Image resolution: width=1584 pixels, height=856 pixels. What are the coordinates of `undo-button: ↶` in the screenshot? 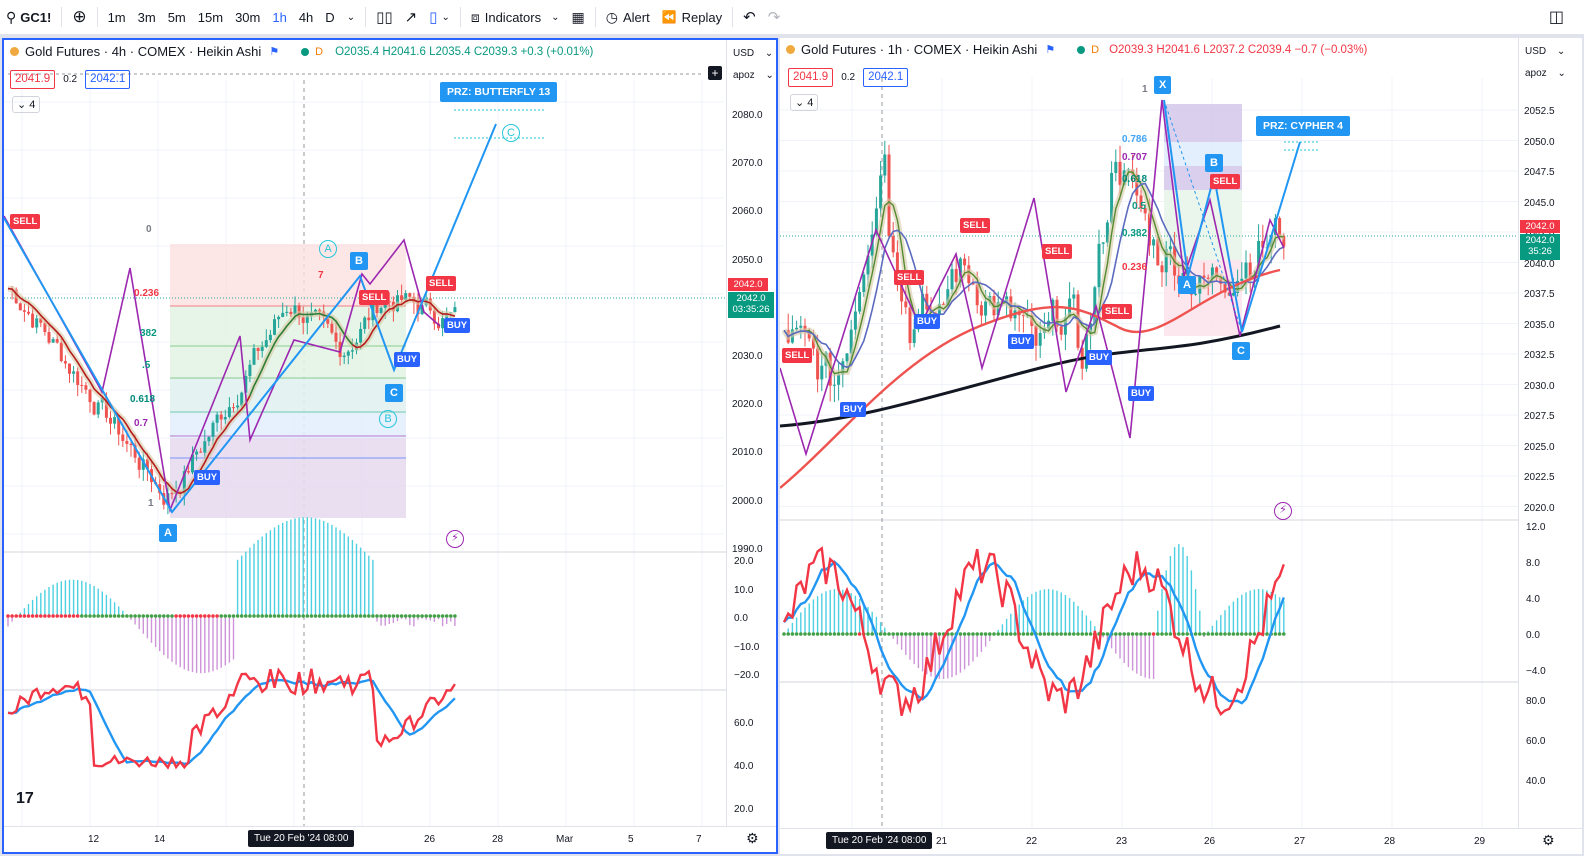 It's located at (749, 17).